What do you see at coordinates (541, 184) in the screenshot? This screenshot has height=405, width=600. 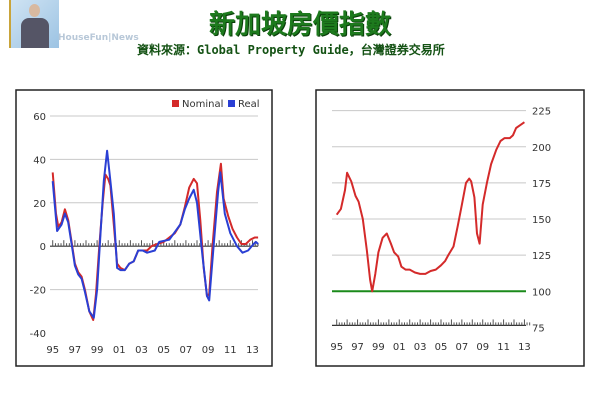 I see `y-tick-label: 175` at bounding box center [541, 184].